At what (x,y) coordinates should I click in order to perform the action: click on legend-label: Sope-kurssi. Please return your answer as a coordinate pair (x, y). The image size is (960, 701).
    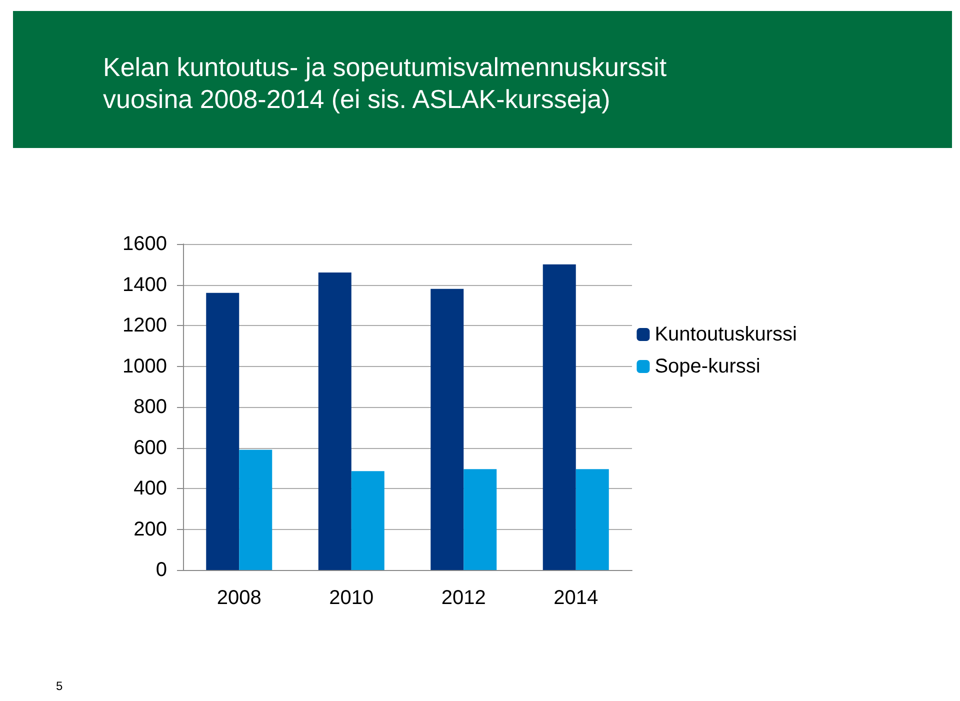
    Looking at the image, I should click on (707, 367).